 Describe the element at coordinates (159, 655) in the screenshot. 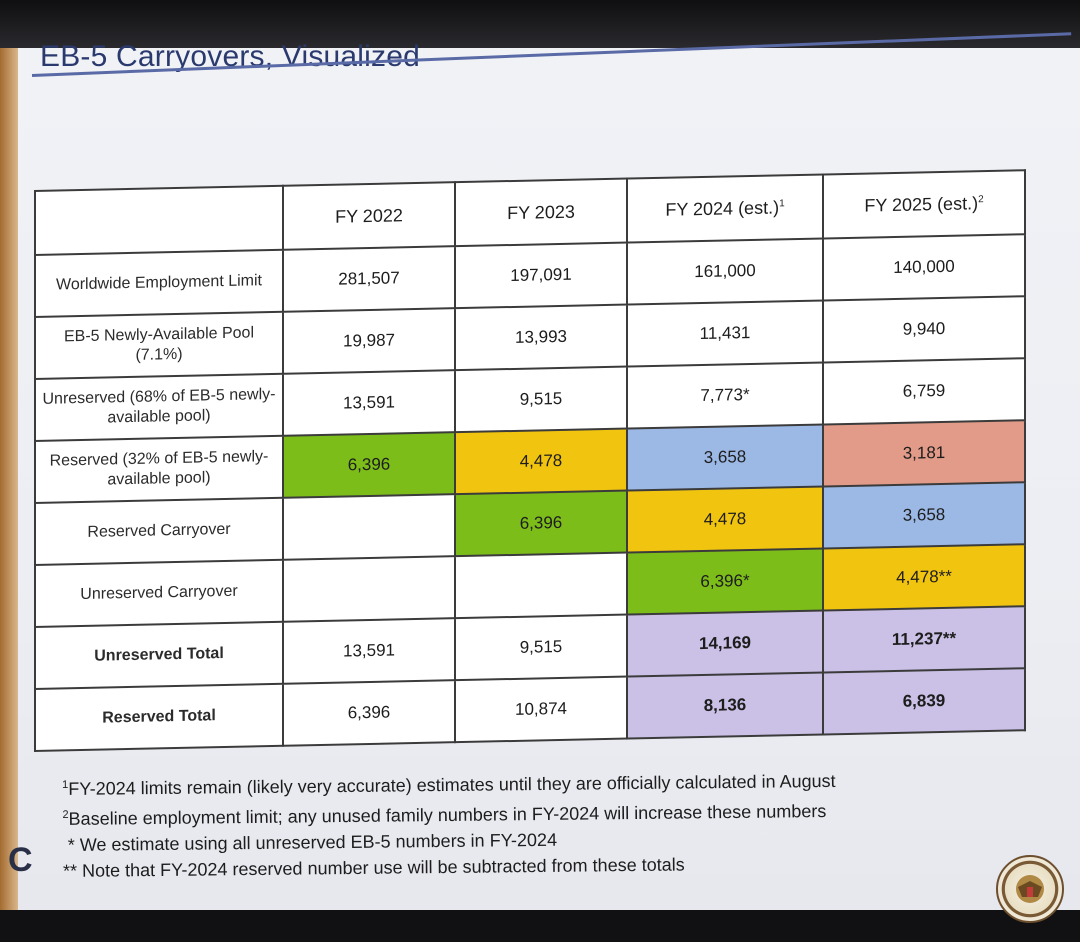

I see `row-label: Unreserved Total` at that location.